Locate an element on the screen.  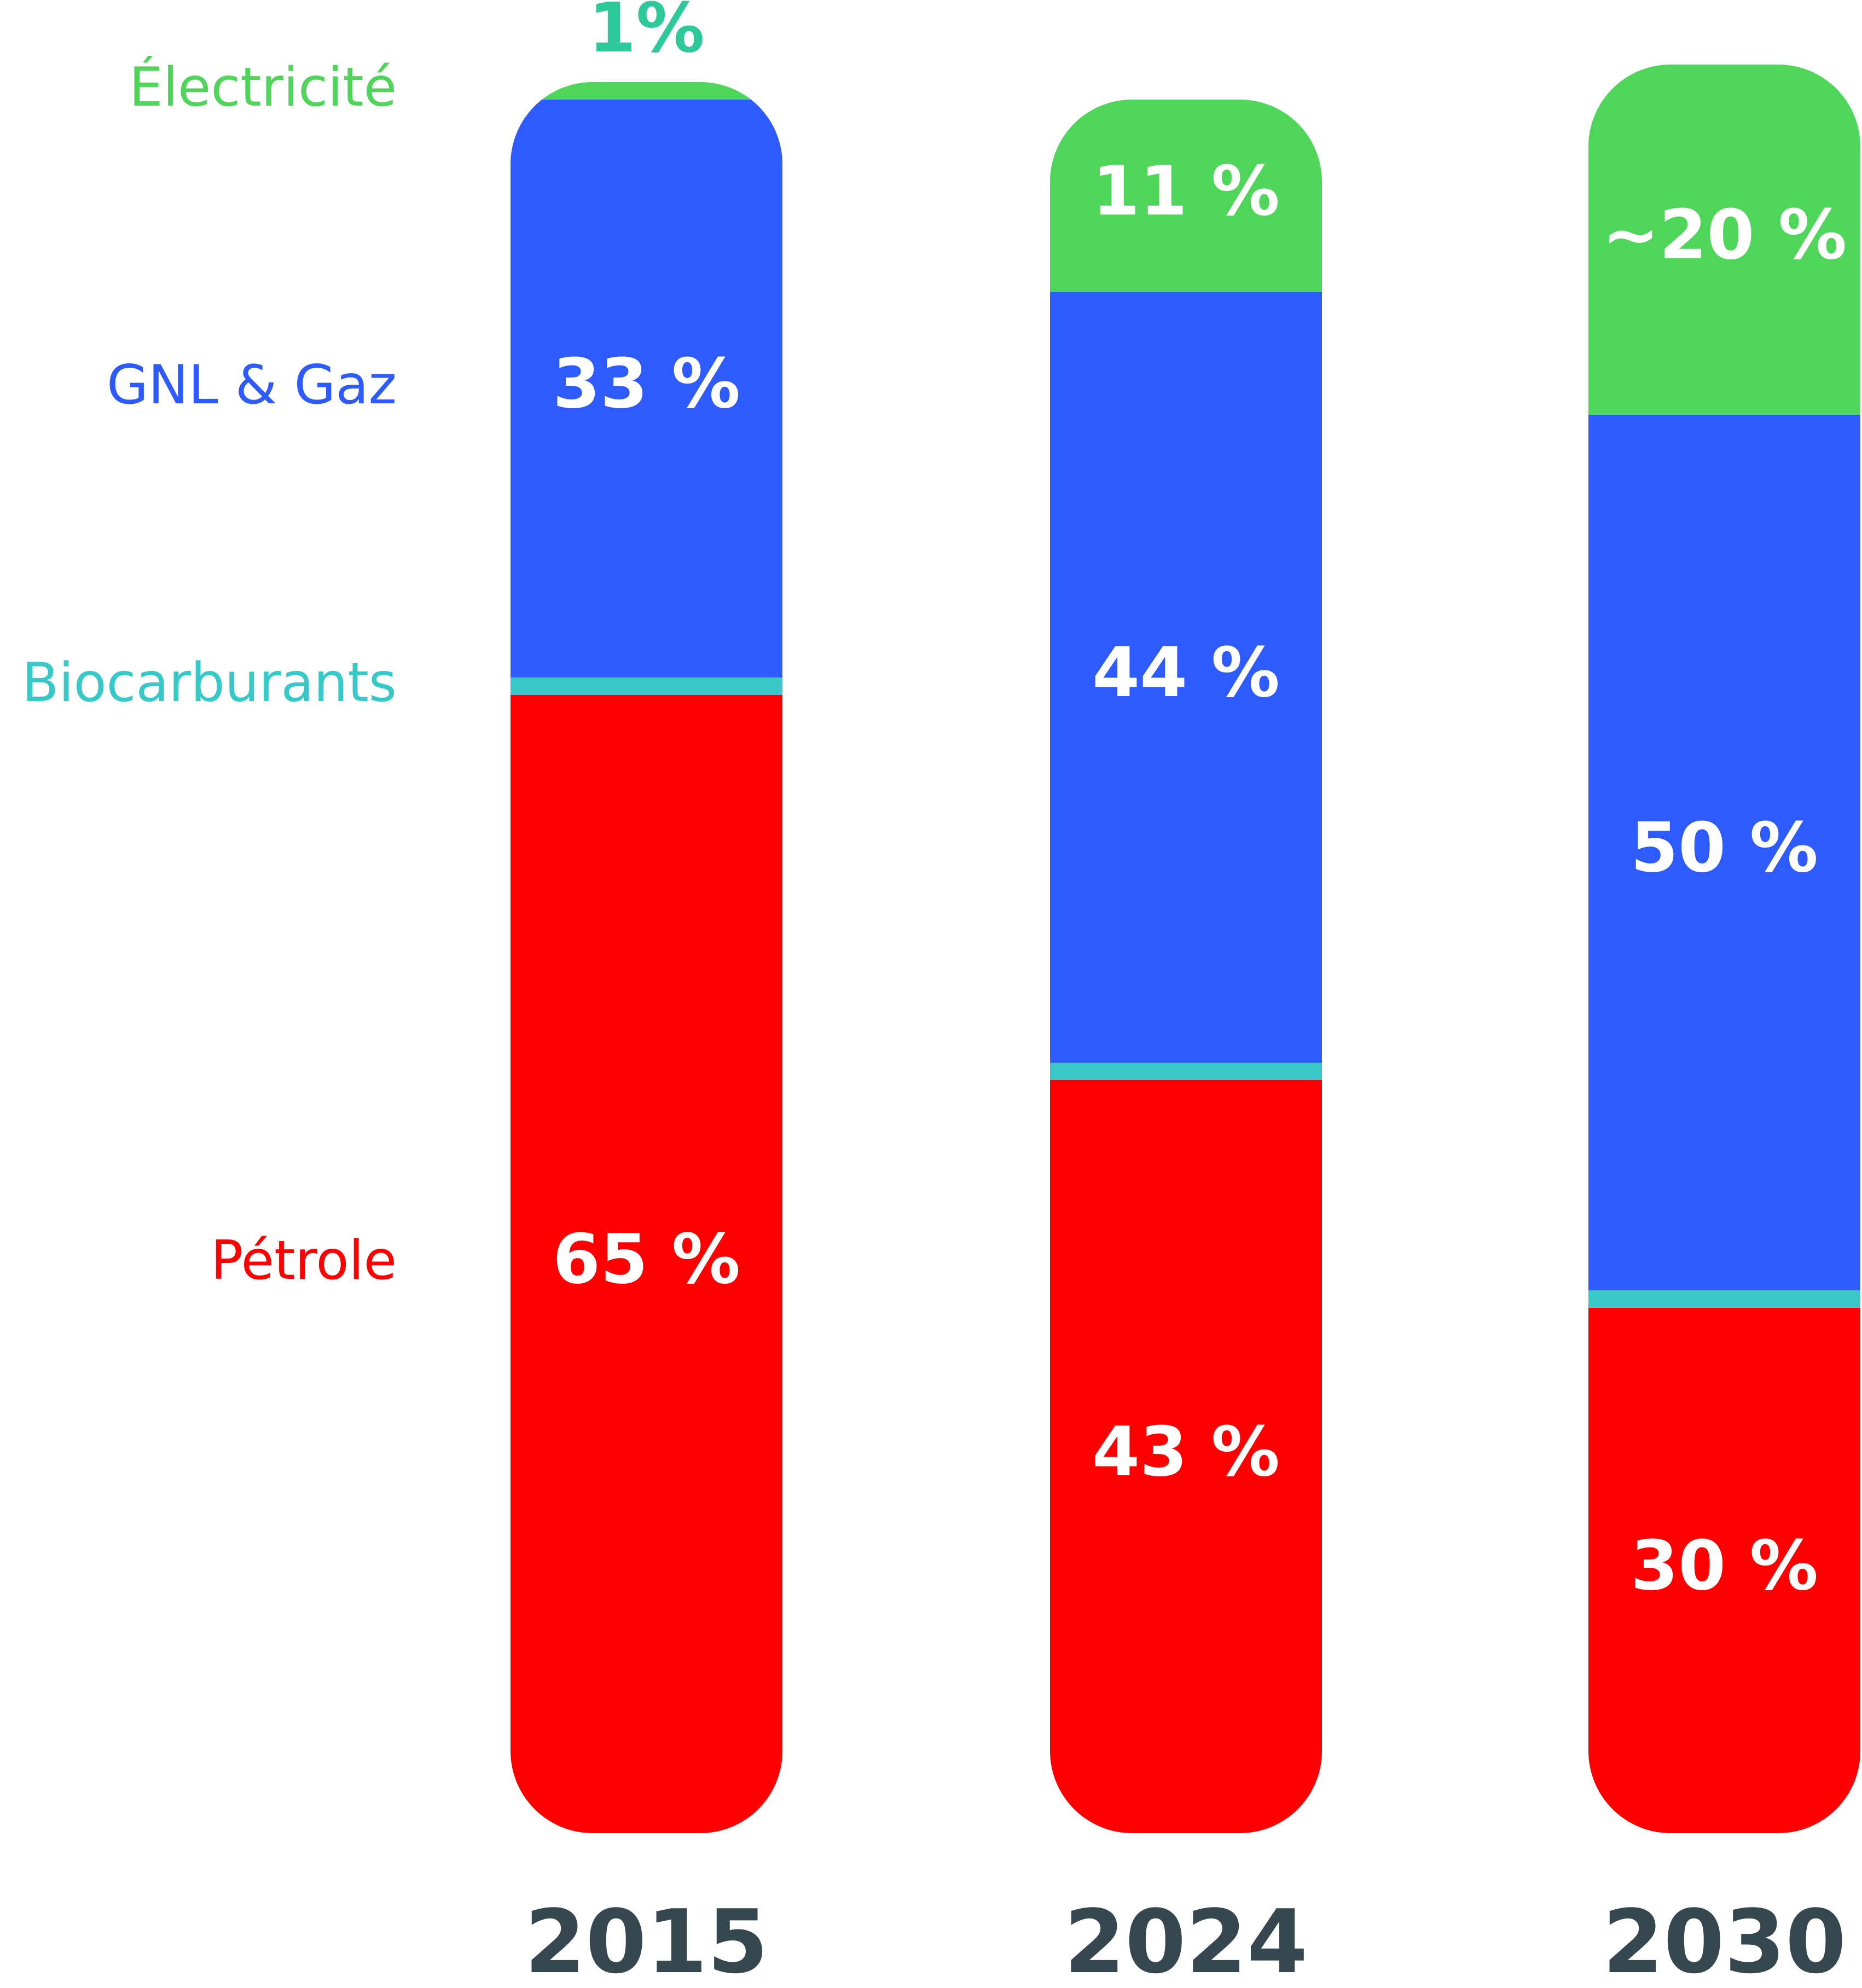
value-label: ~20 % is located at coordinates (1724, 235).